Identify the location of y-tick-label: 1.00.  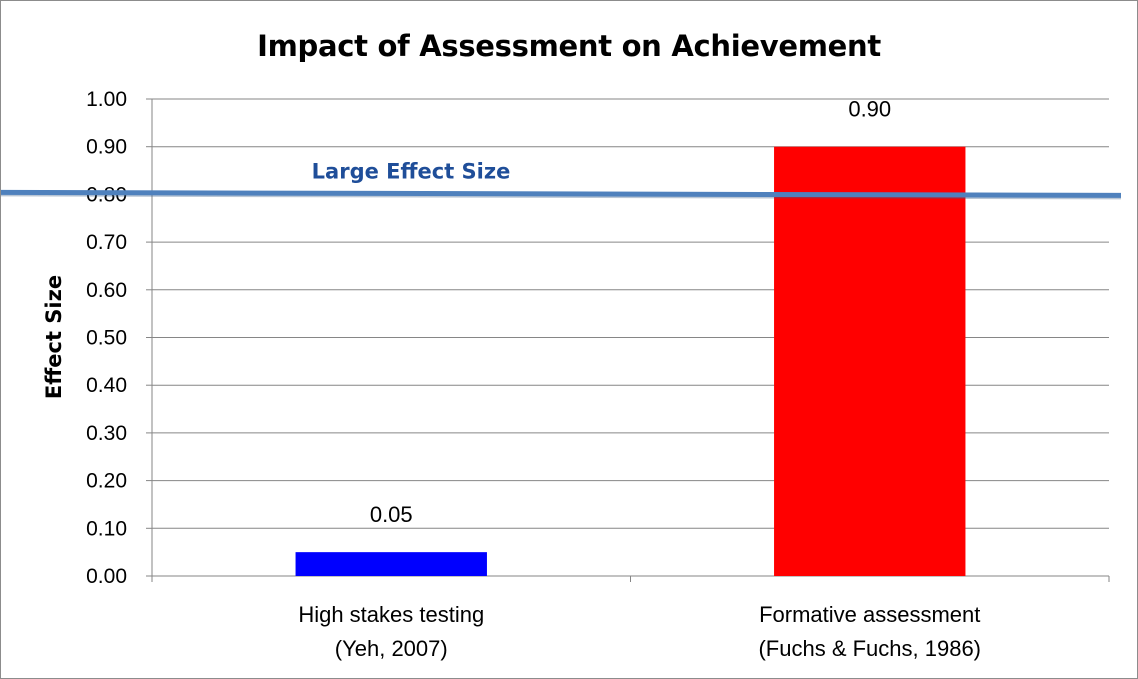
(106, 99).